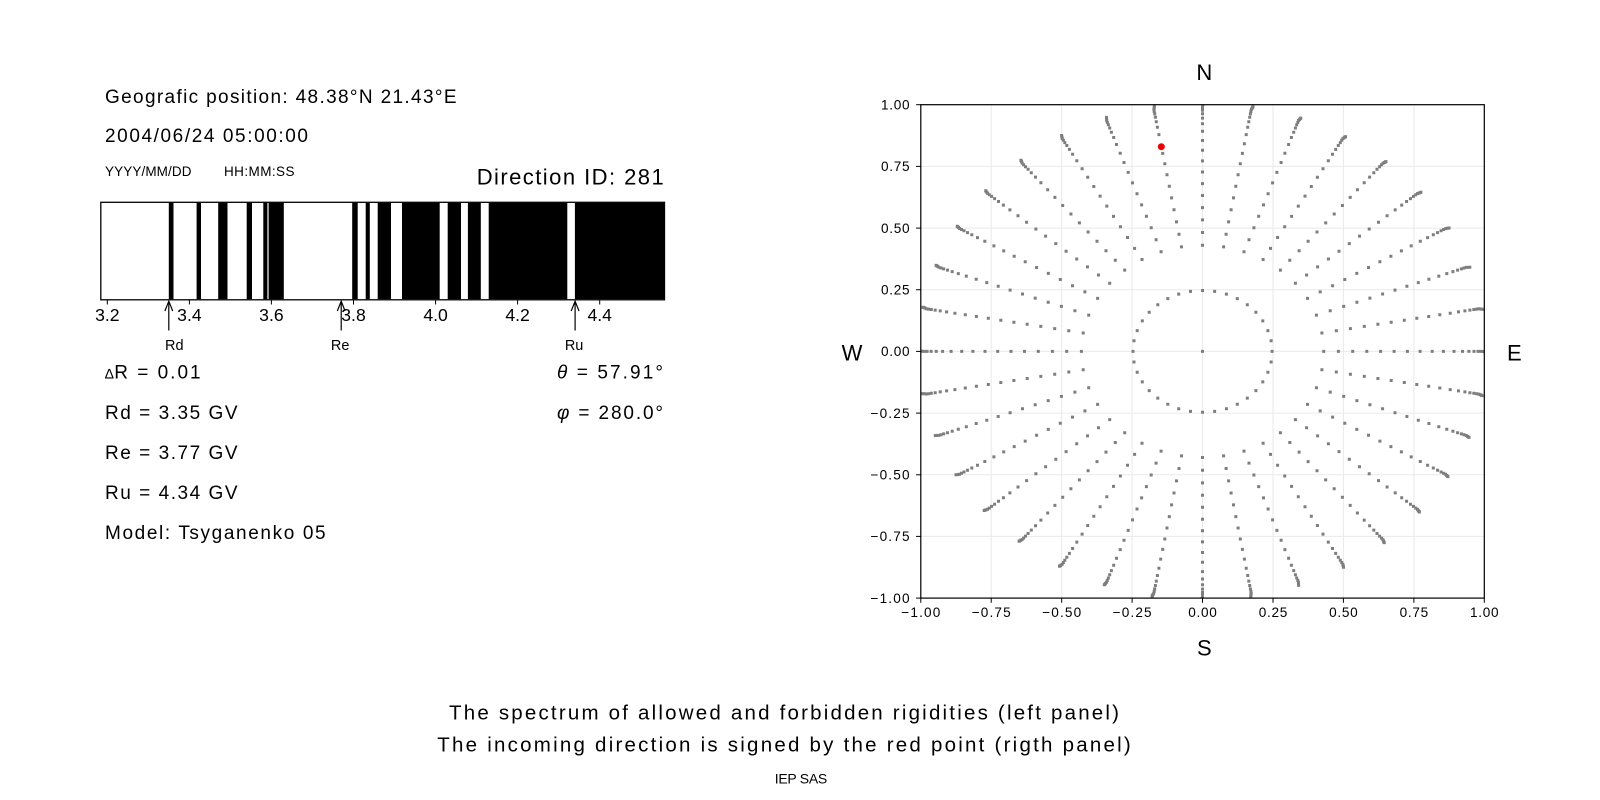 This screenshot has height=800, width=1600. What do you see at coordinates (174, 346) in the screenshot?
I see `svg-text: Rd` at bounding box center [174, 346].